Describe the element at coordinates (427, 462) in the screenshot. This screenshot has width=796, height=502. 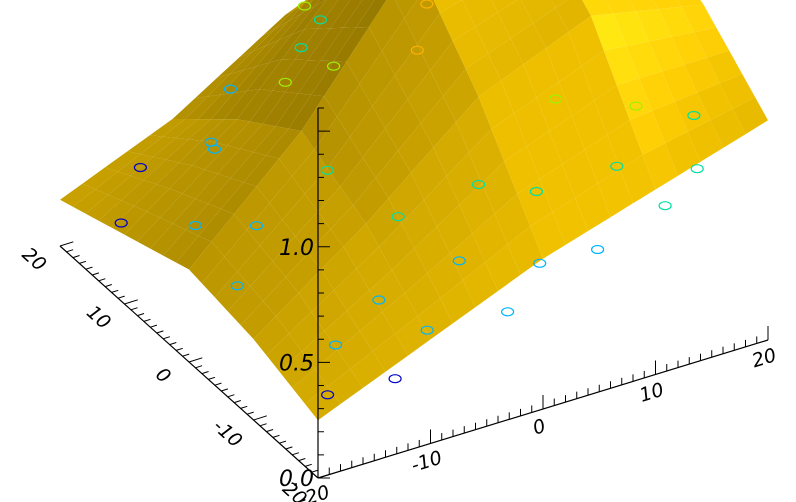
I see `x-tick-label: -10` at that location.